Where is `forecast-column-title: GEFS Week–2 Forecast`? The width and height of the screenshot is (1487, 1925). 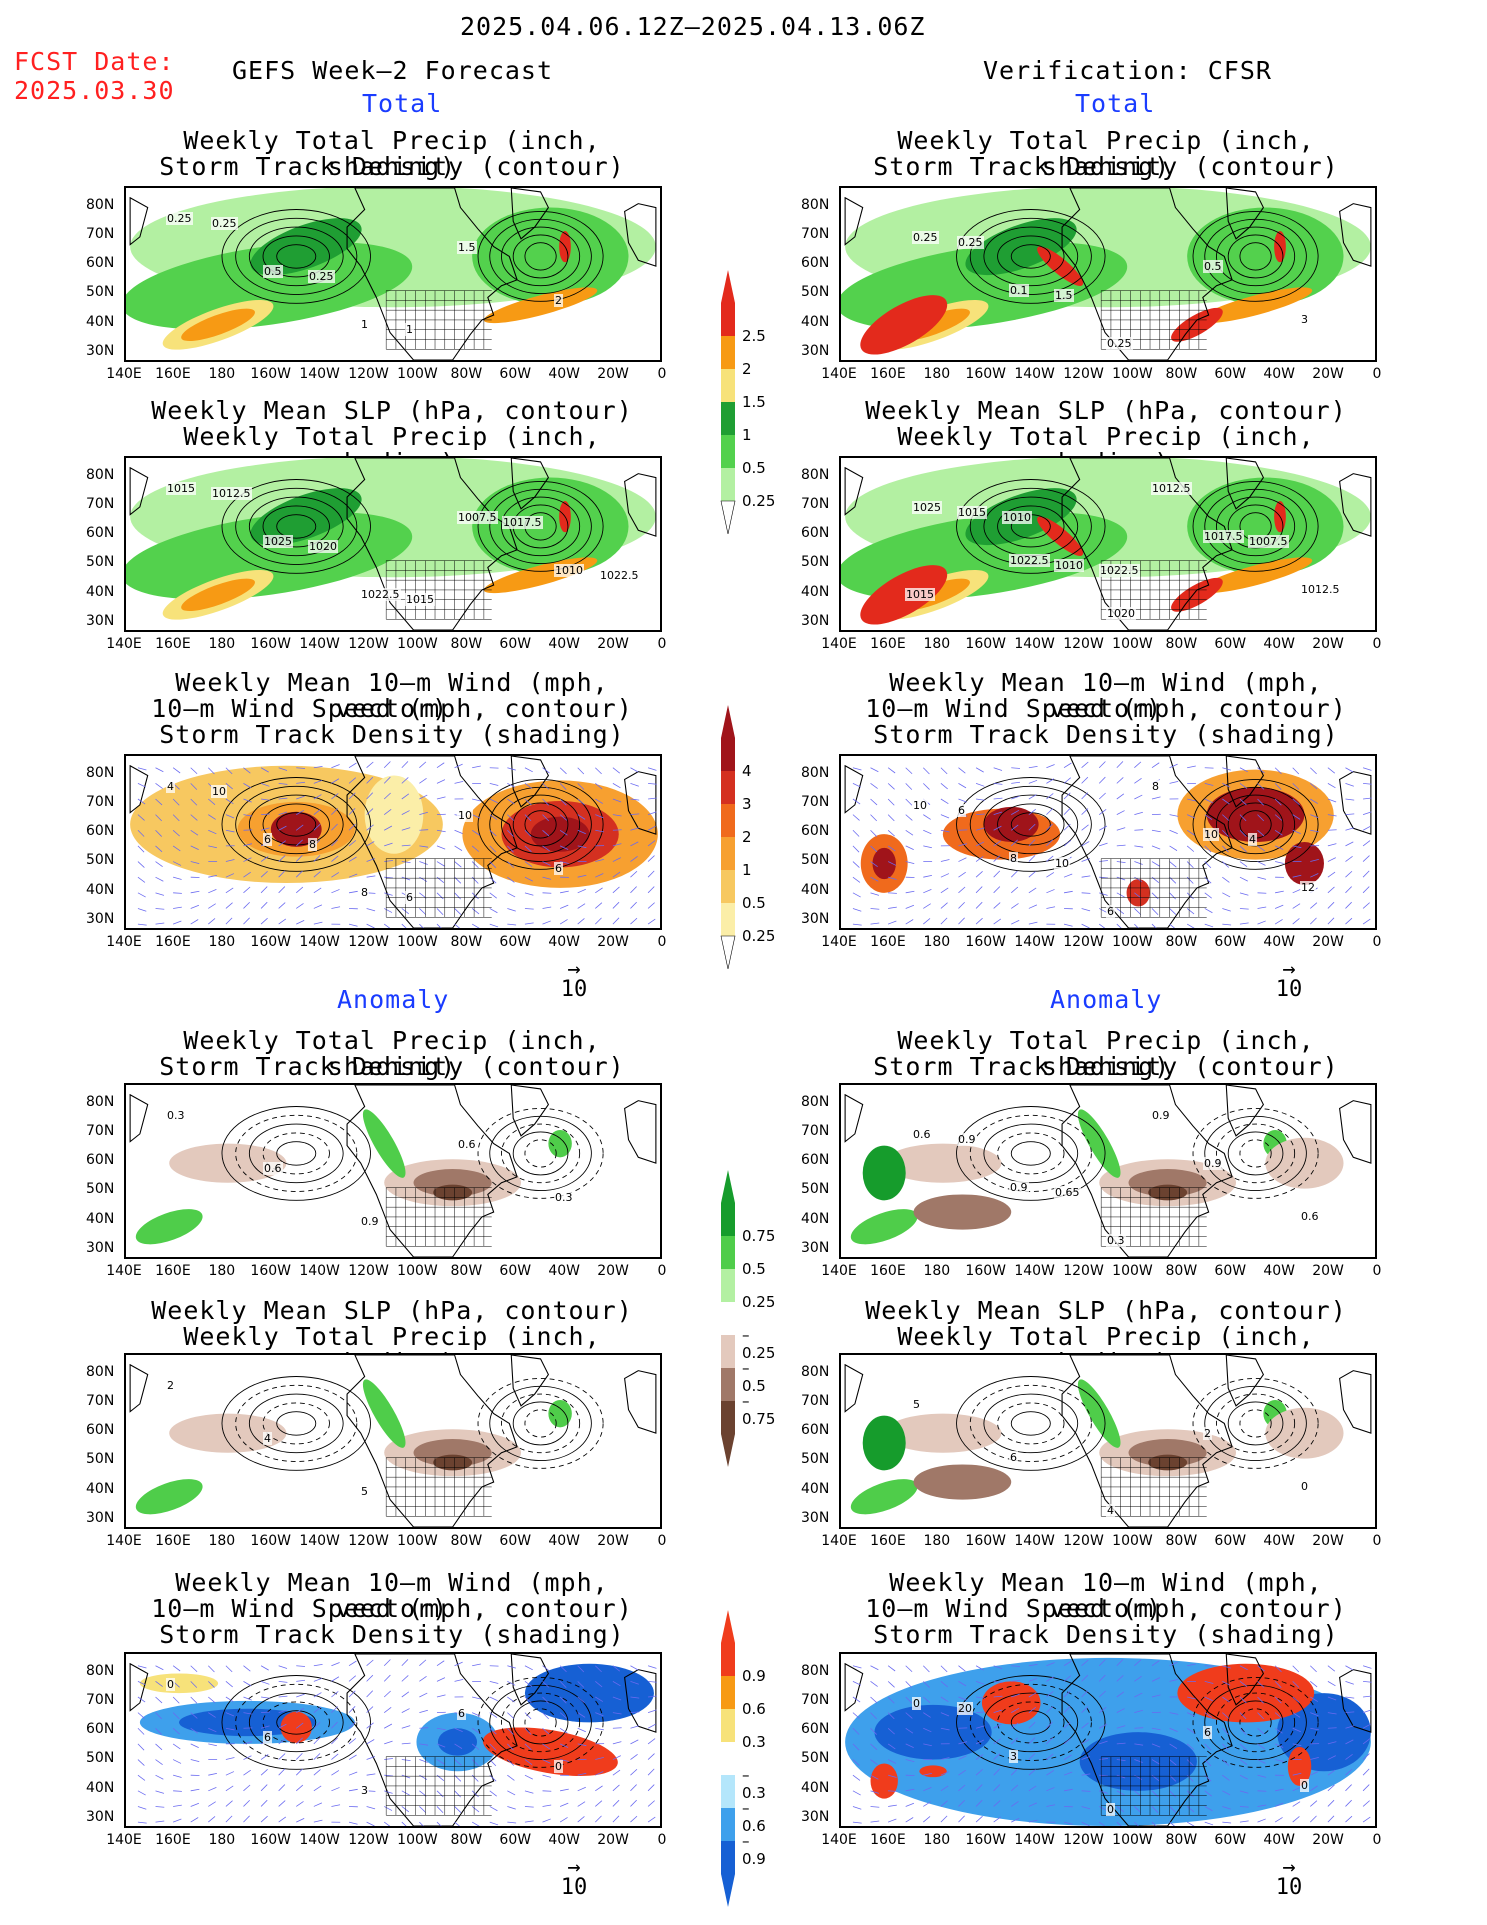
forecast-column-title: GEFS Week–2 Forecast is located at coordinates (393, 70).